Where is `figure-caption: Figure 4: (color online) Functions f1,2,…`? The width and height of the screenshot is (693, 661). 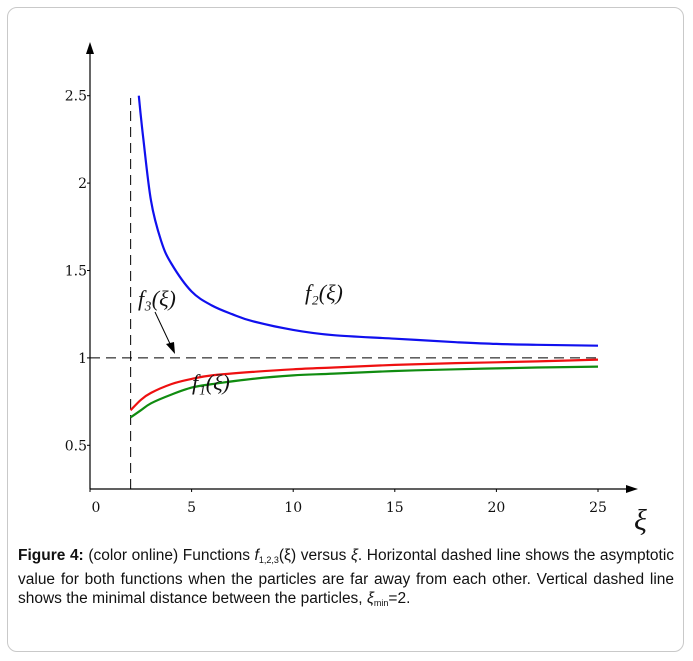 figure-caption: Figure 4: (color online) Functions f1,2,… is located at coordinates (346, 579).